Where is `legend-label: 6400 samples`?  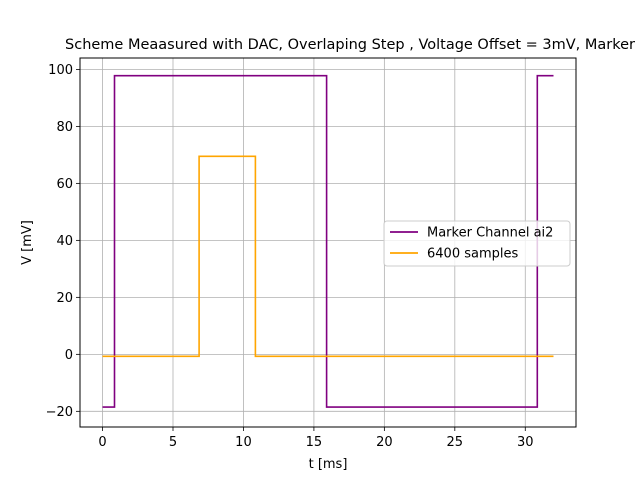
legend-label: 6400 samples is located at coordinates (472, 254).